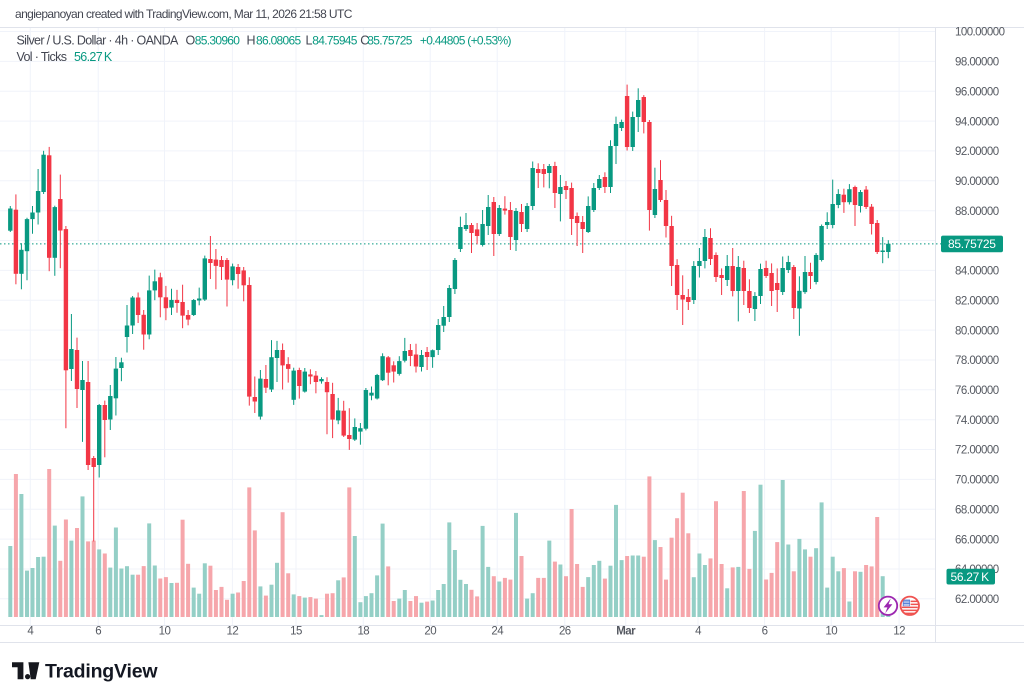  Describe the element at coordinates (334, 40) in the screenshot. I see `svg-text: 84.75945` at that location.